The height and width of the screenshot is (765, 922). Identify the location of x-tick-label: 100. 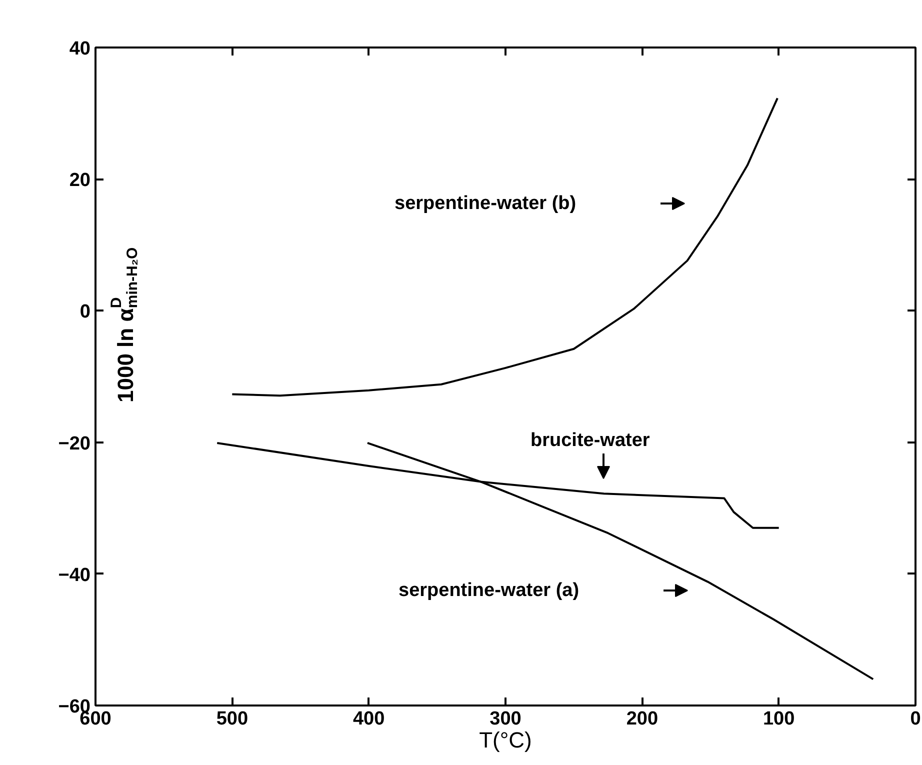
(778, 719).